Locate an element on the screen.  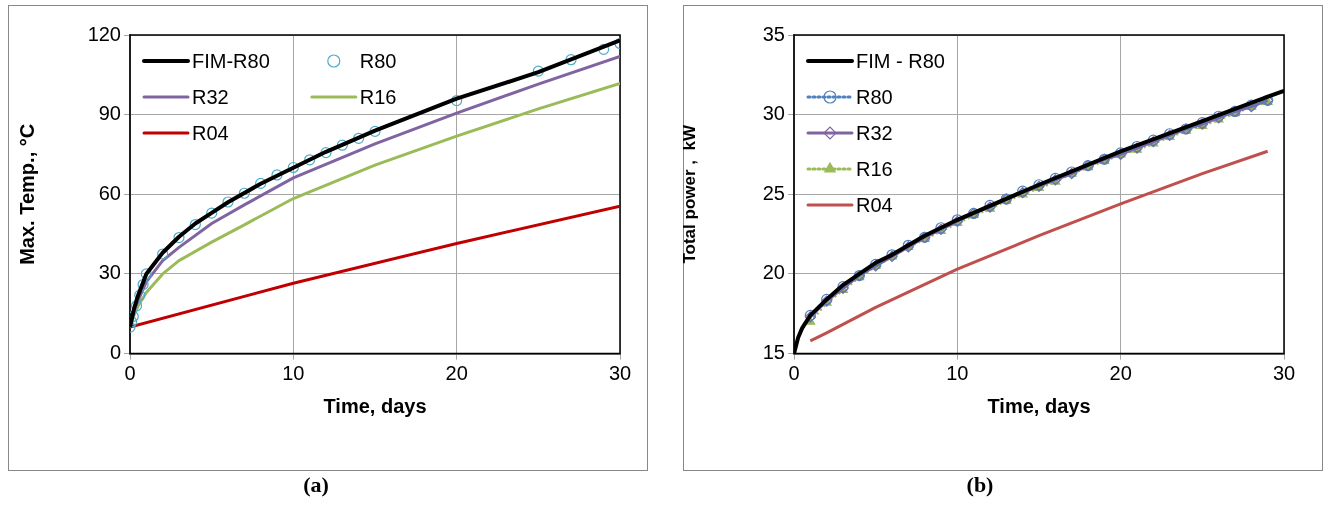
y-tick-label: 20 is located at coordinates (773, 272).